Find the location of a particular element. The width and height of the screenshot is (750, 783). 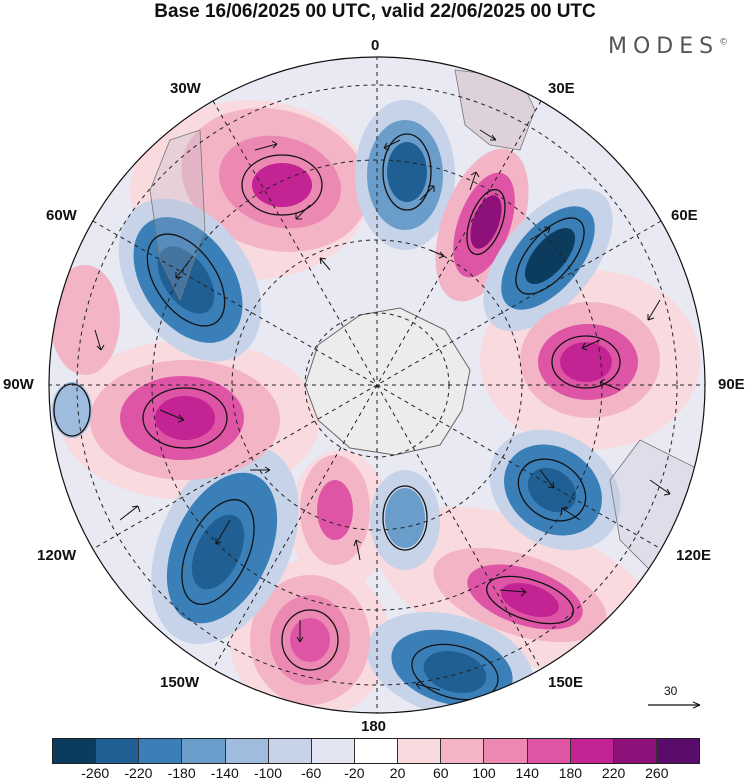

lon-label-90e: 90E is located at coordinates (731, 384).